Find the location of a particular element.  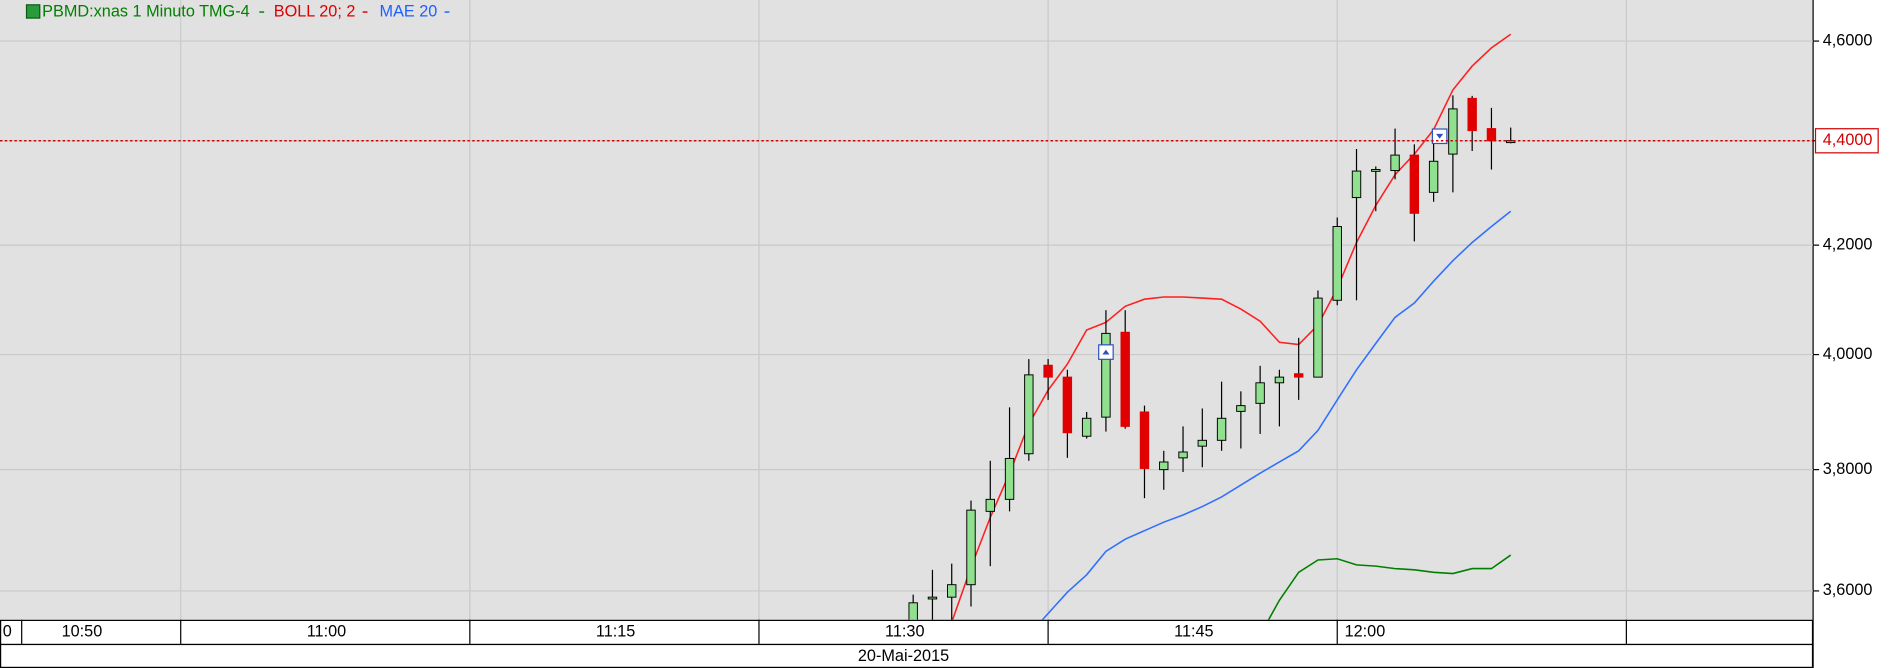

y-axis-area is located at coordinates (1851, 334).